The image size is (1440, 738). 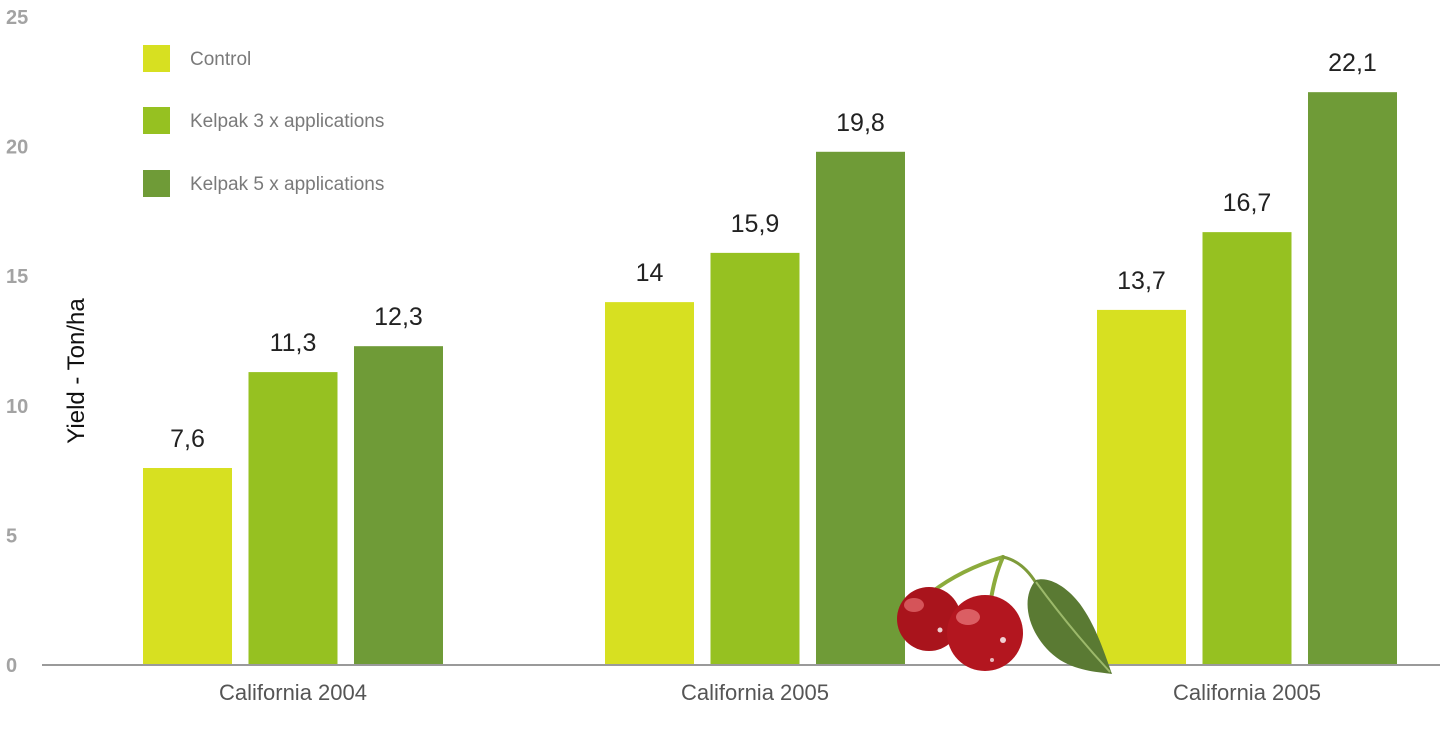 I want to click on legend-label: Control, so click(x=220, y=59).